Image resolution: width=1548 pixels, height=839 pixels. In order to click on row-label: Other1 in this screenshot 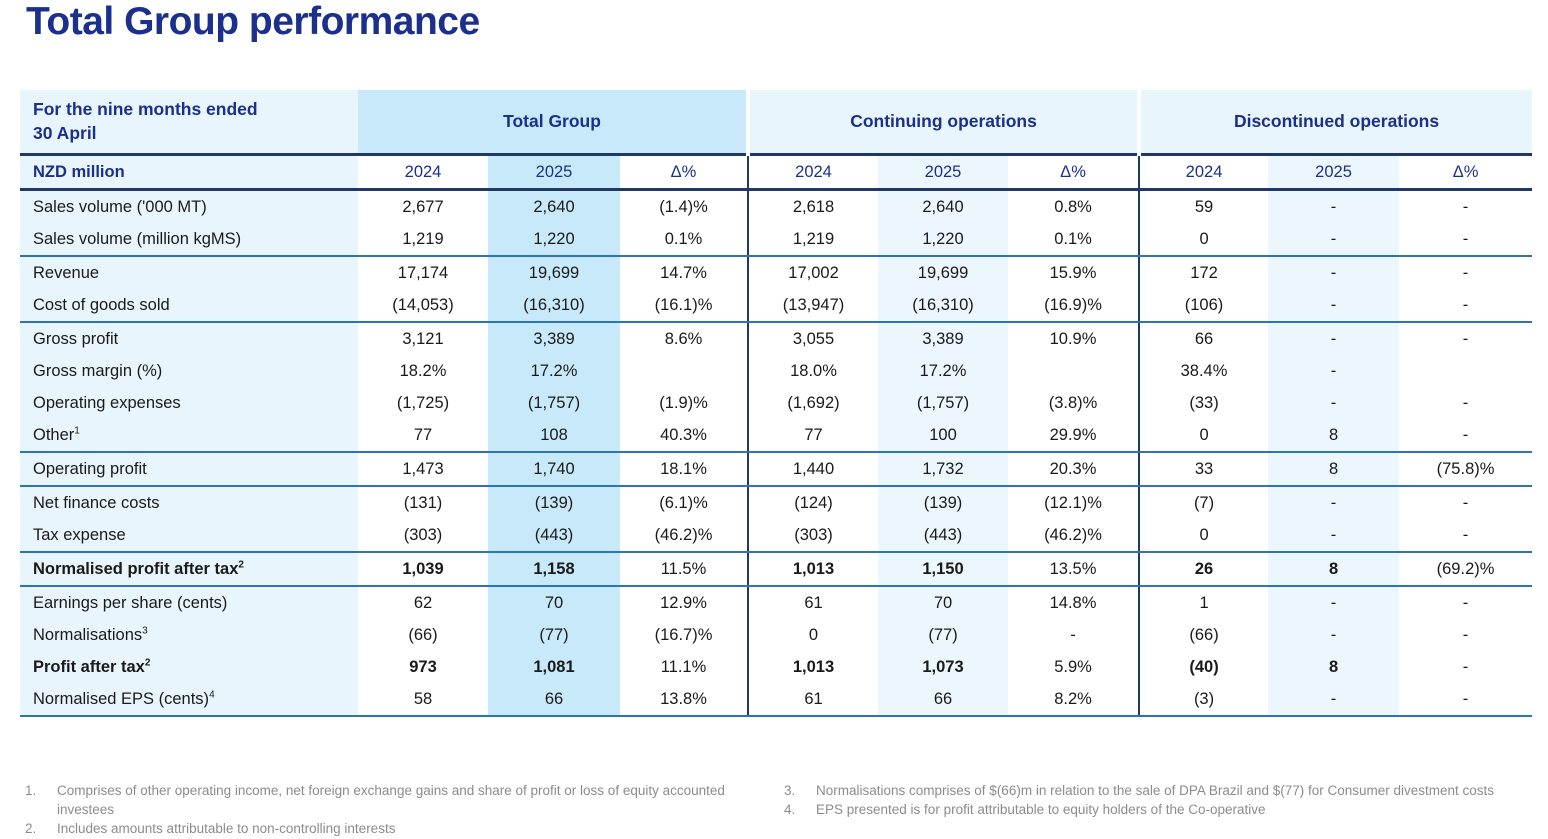, I will do `click(189, 436)`.